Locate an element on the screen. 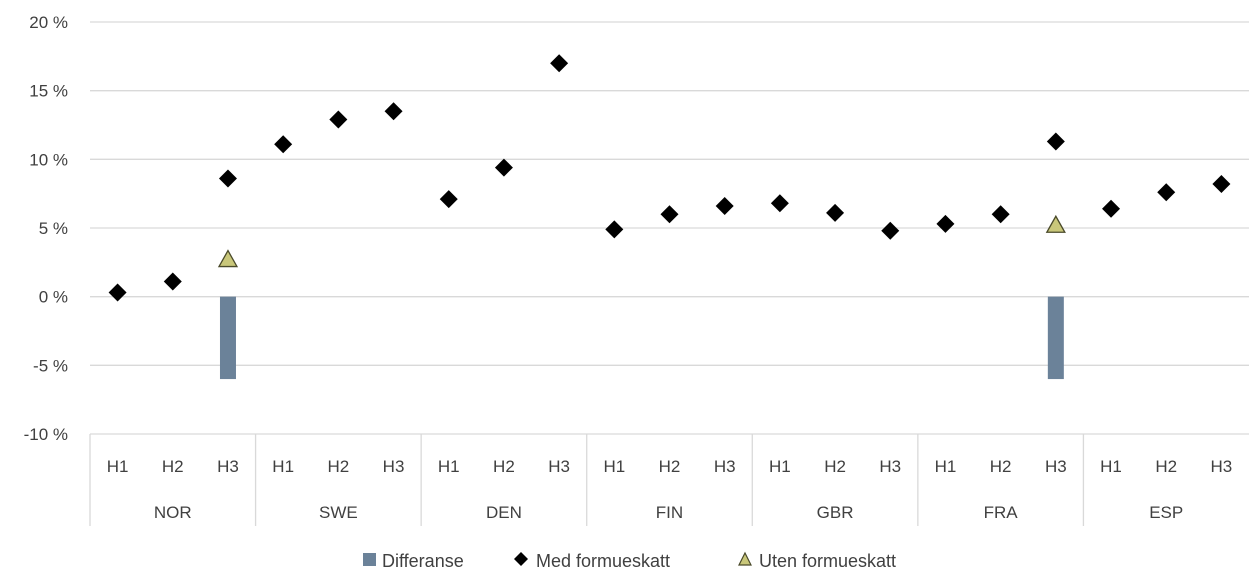 This screenshot has height=572, width=1250. x-group-label: FIN is located at coordinates (669, 512).